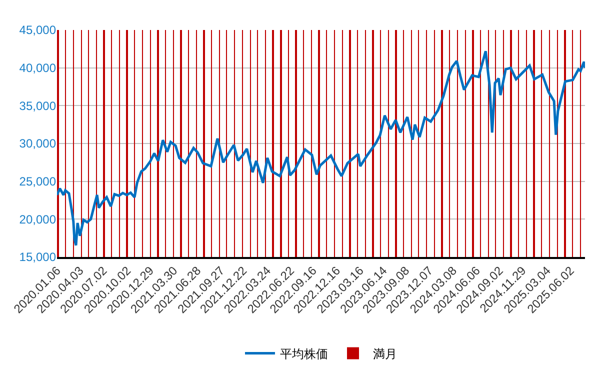 Image resolution: width=615 pixels, height=380 pixels. What do you see at coordinates (37, 143) in the screenshot?
I see `y-tick-label: 30,000` at bounding box center [37, 143].